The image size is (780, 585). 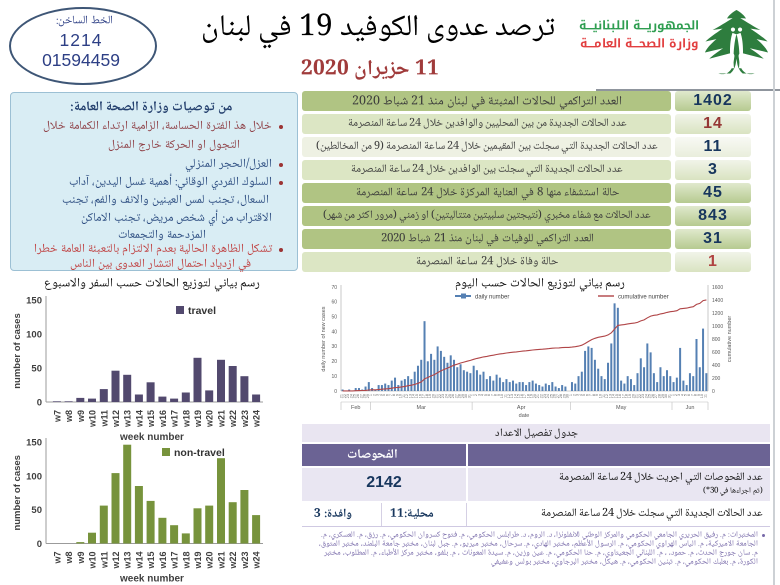 What do you see at coordinates (128, 419) in the screenshot?
I see `svg-text: w13` at bounding box center [128, 419].